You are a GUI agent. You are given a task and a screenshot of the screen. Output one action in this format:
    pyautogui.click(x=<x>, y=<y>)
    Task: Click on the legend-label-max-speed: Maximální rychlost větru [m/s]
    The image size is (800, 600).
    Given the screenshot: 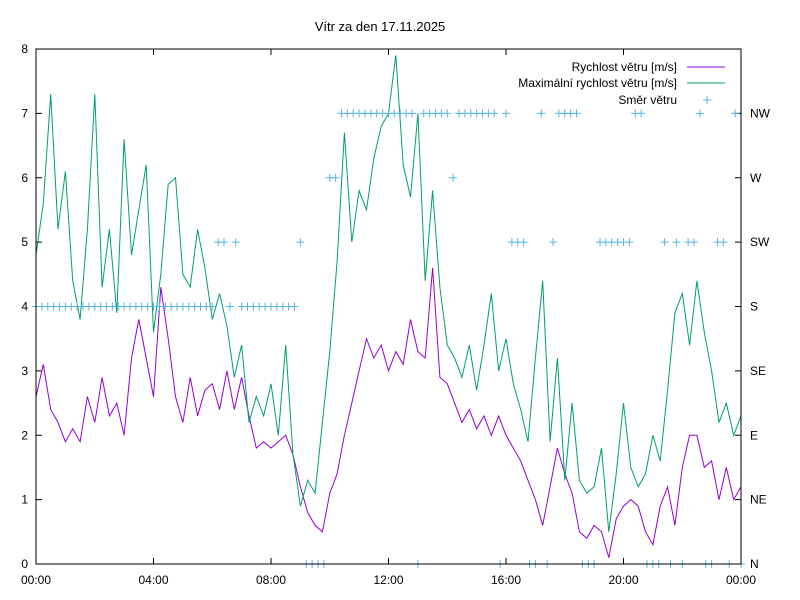 What is the action you would take?
    pyautogui.click(x=597, y=83)
    